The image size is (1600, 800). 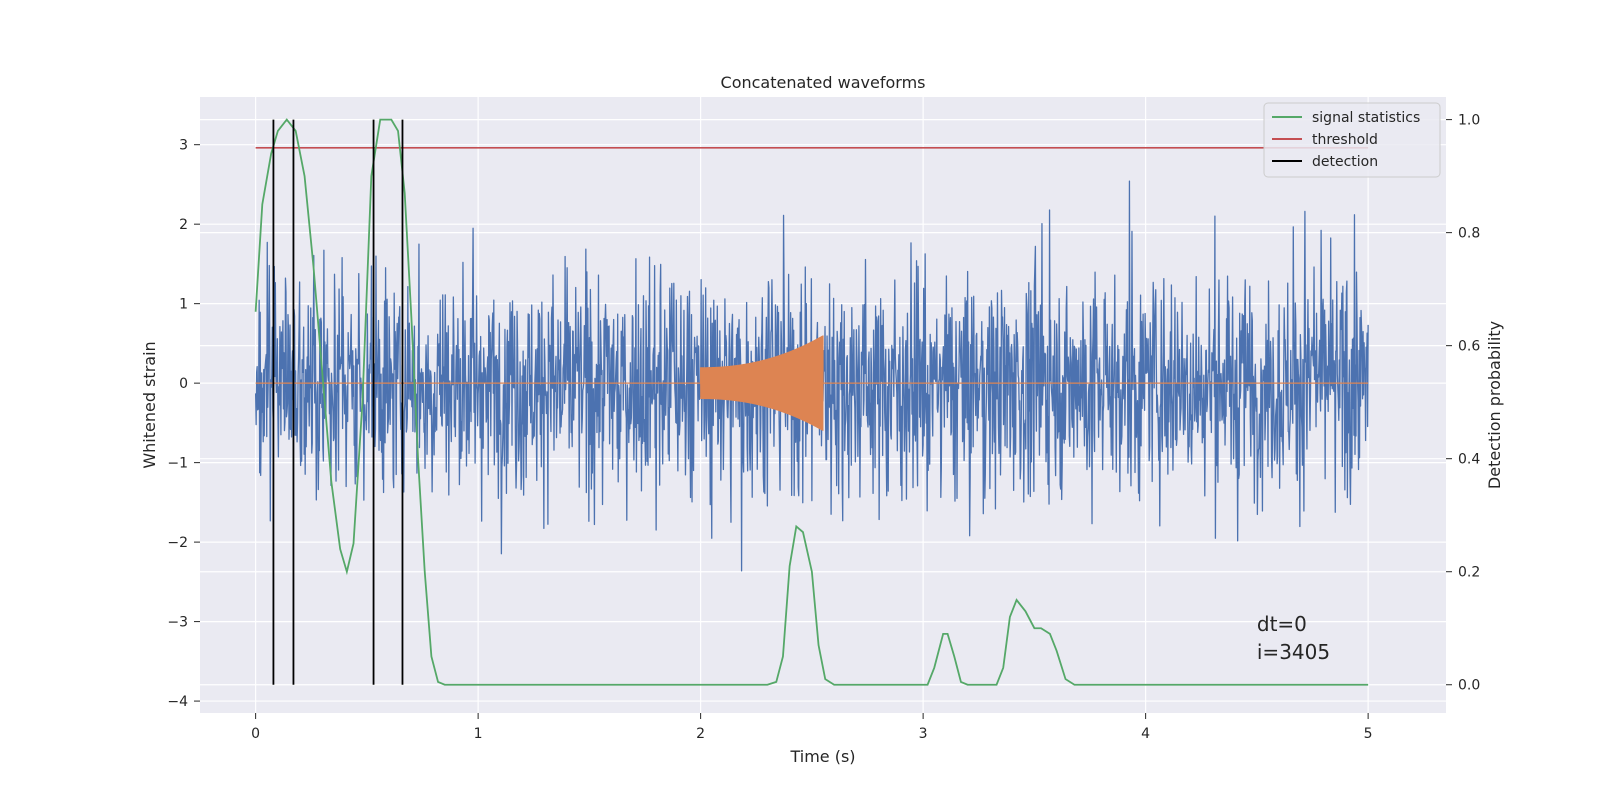 I want to click on y2-tick-label: 0.4, so click(x=1469, y=460).